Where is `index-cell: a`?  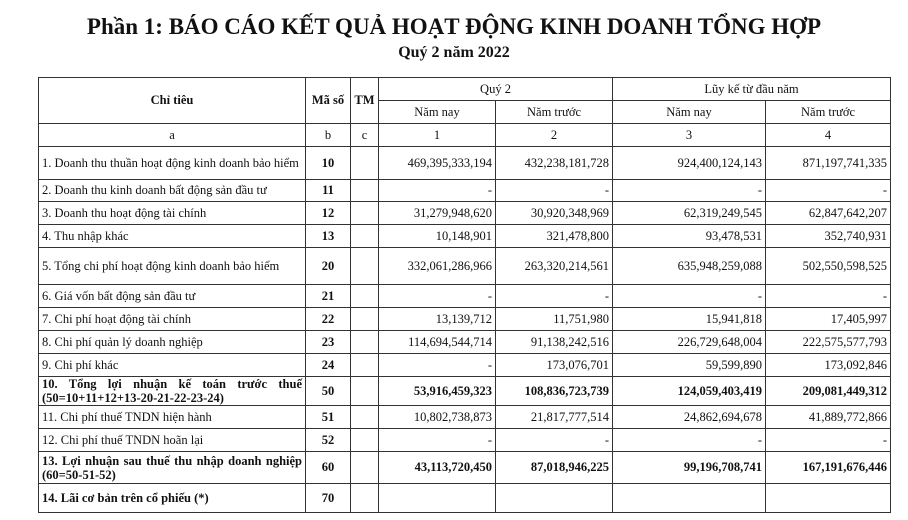
index-cell: a is located at coordinates (172, 135).